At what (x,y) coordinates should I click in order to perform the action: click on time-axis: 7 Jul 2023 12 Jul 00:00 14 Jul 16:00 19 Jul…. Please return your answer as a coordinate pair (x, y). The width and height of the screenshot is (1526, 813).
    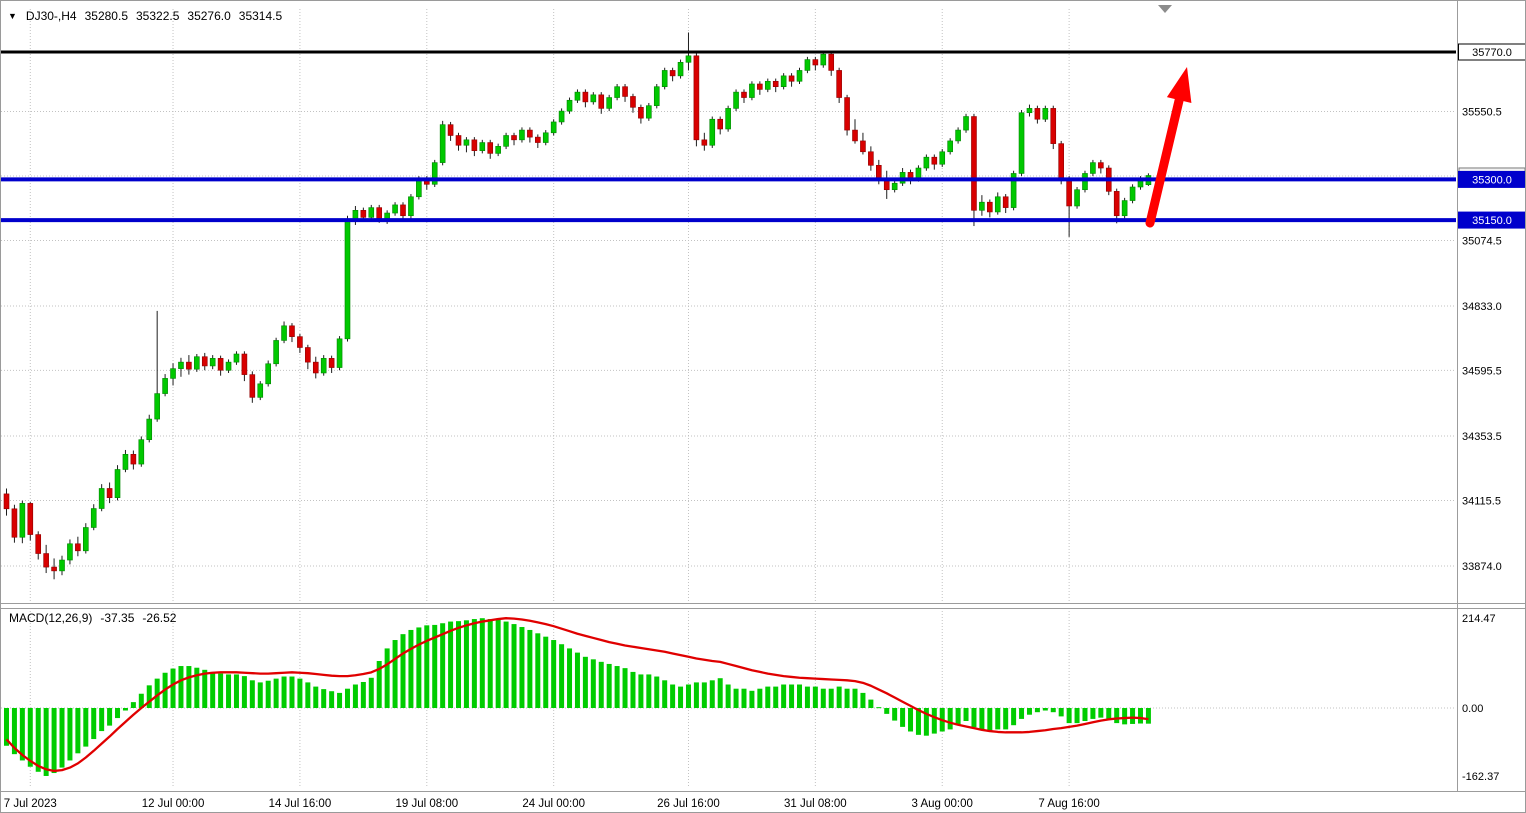
    Looking at the image, I should click on (552, 804).